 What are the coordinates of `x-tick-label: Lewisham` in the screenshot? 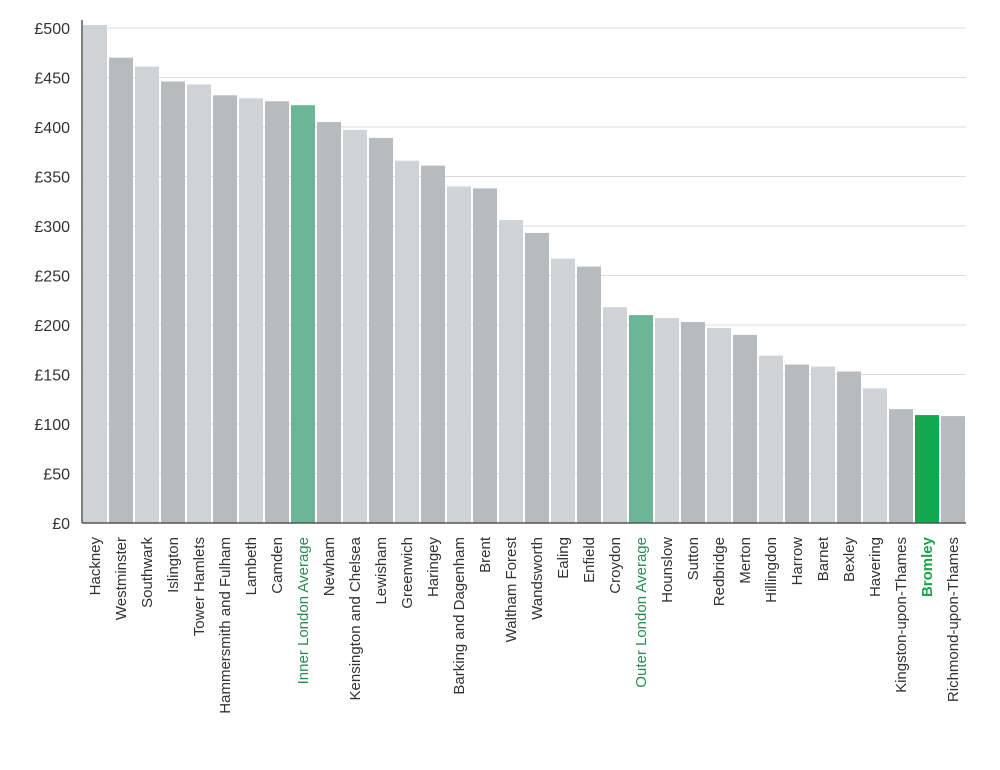 It's located at (381, 571).